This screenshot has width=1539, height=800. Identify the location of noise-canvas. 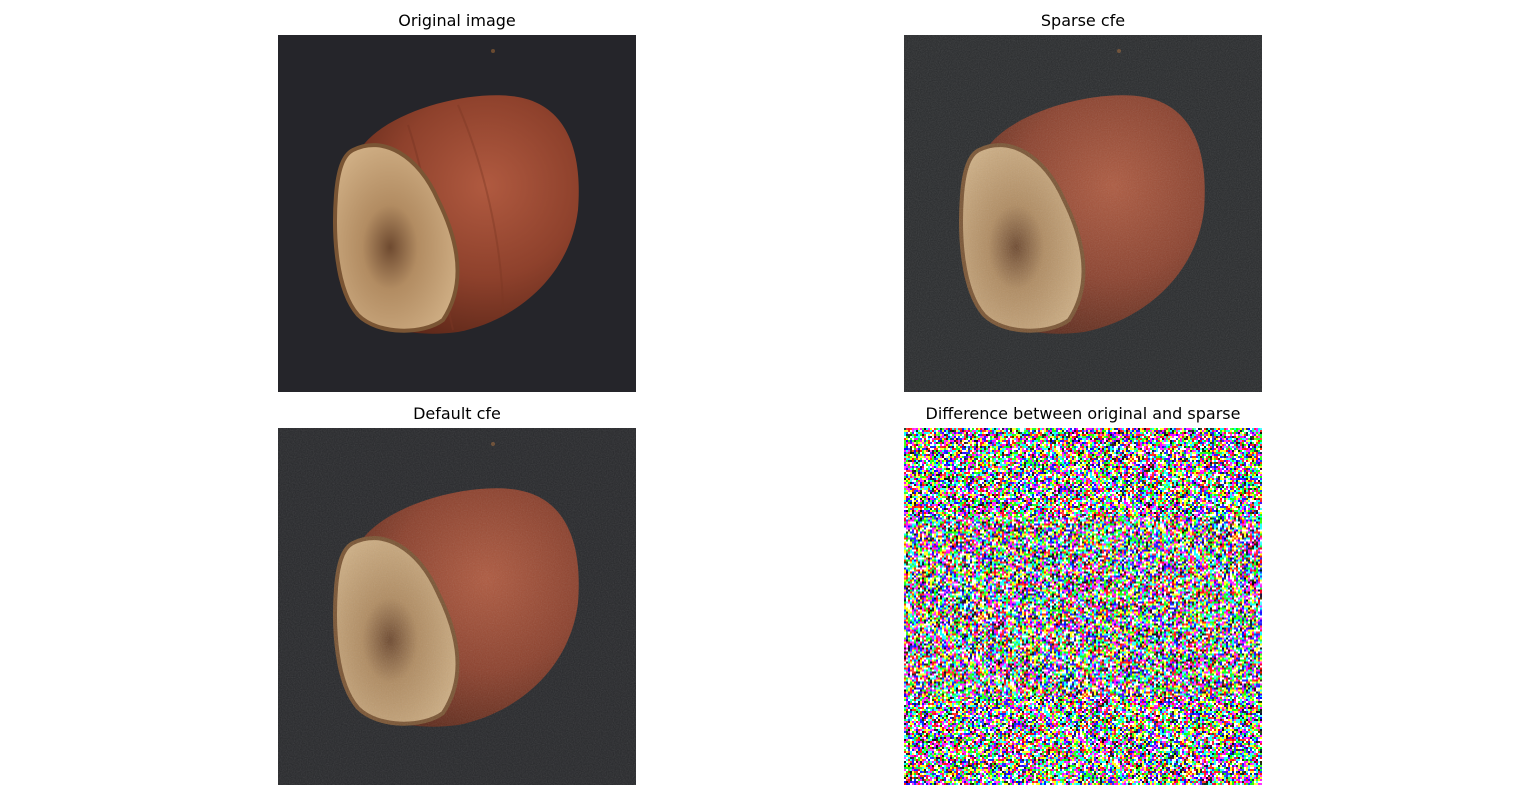
(1083, 606).